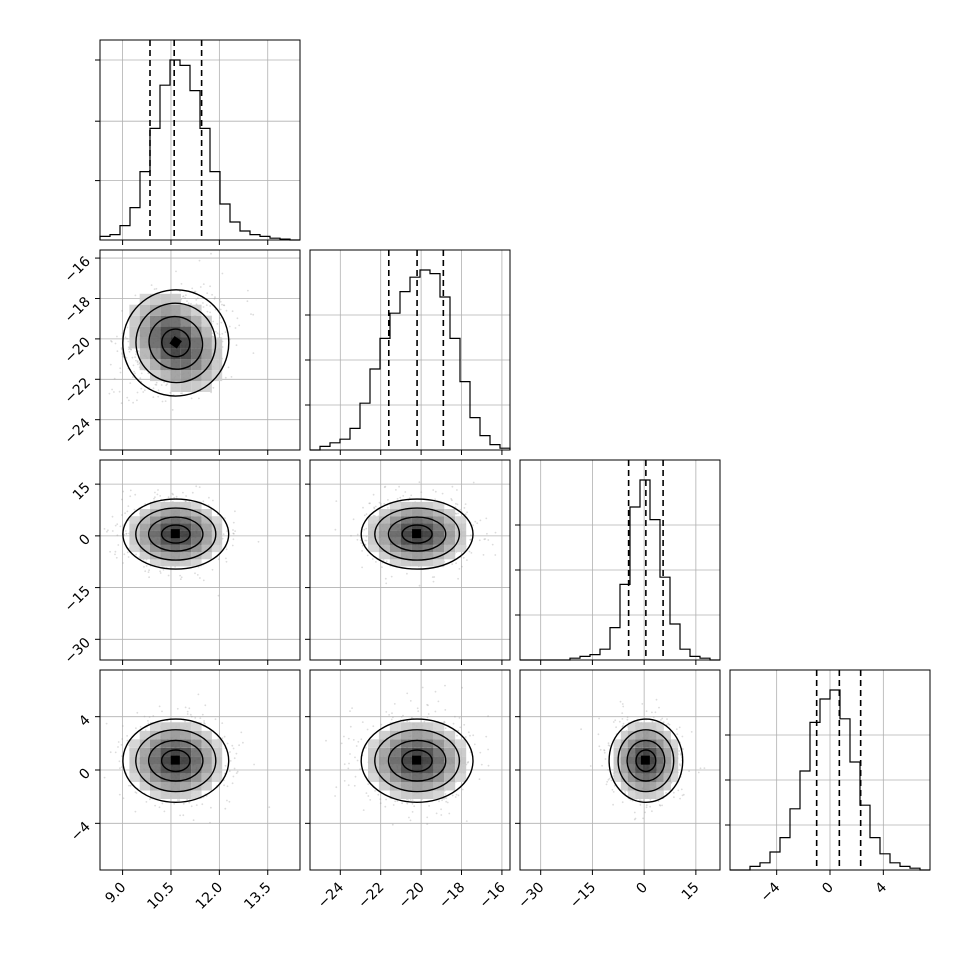  Describe the element at coordinates (175, 760) in the screenshot. I see `density-peak` at that location.